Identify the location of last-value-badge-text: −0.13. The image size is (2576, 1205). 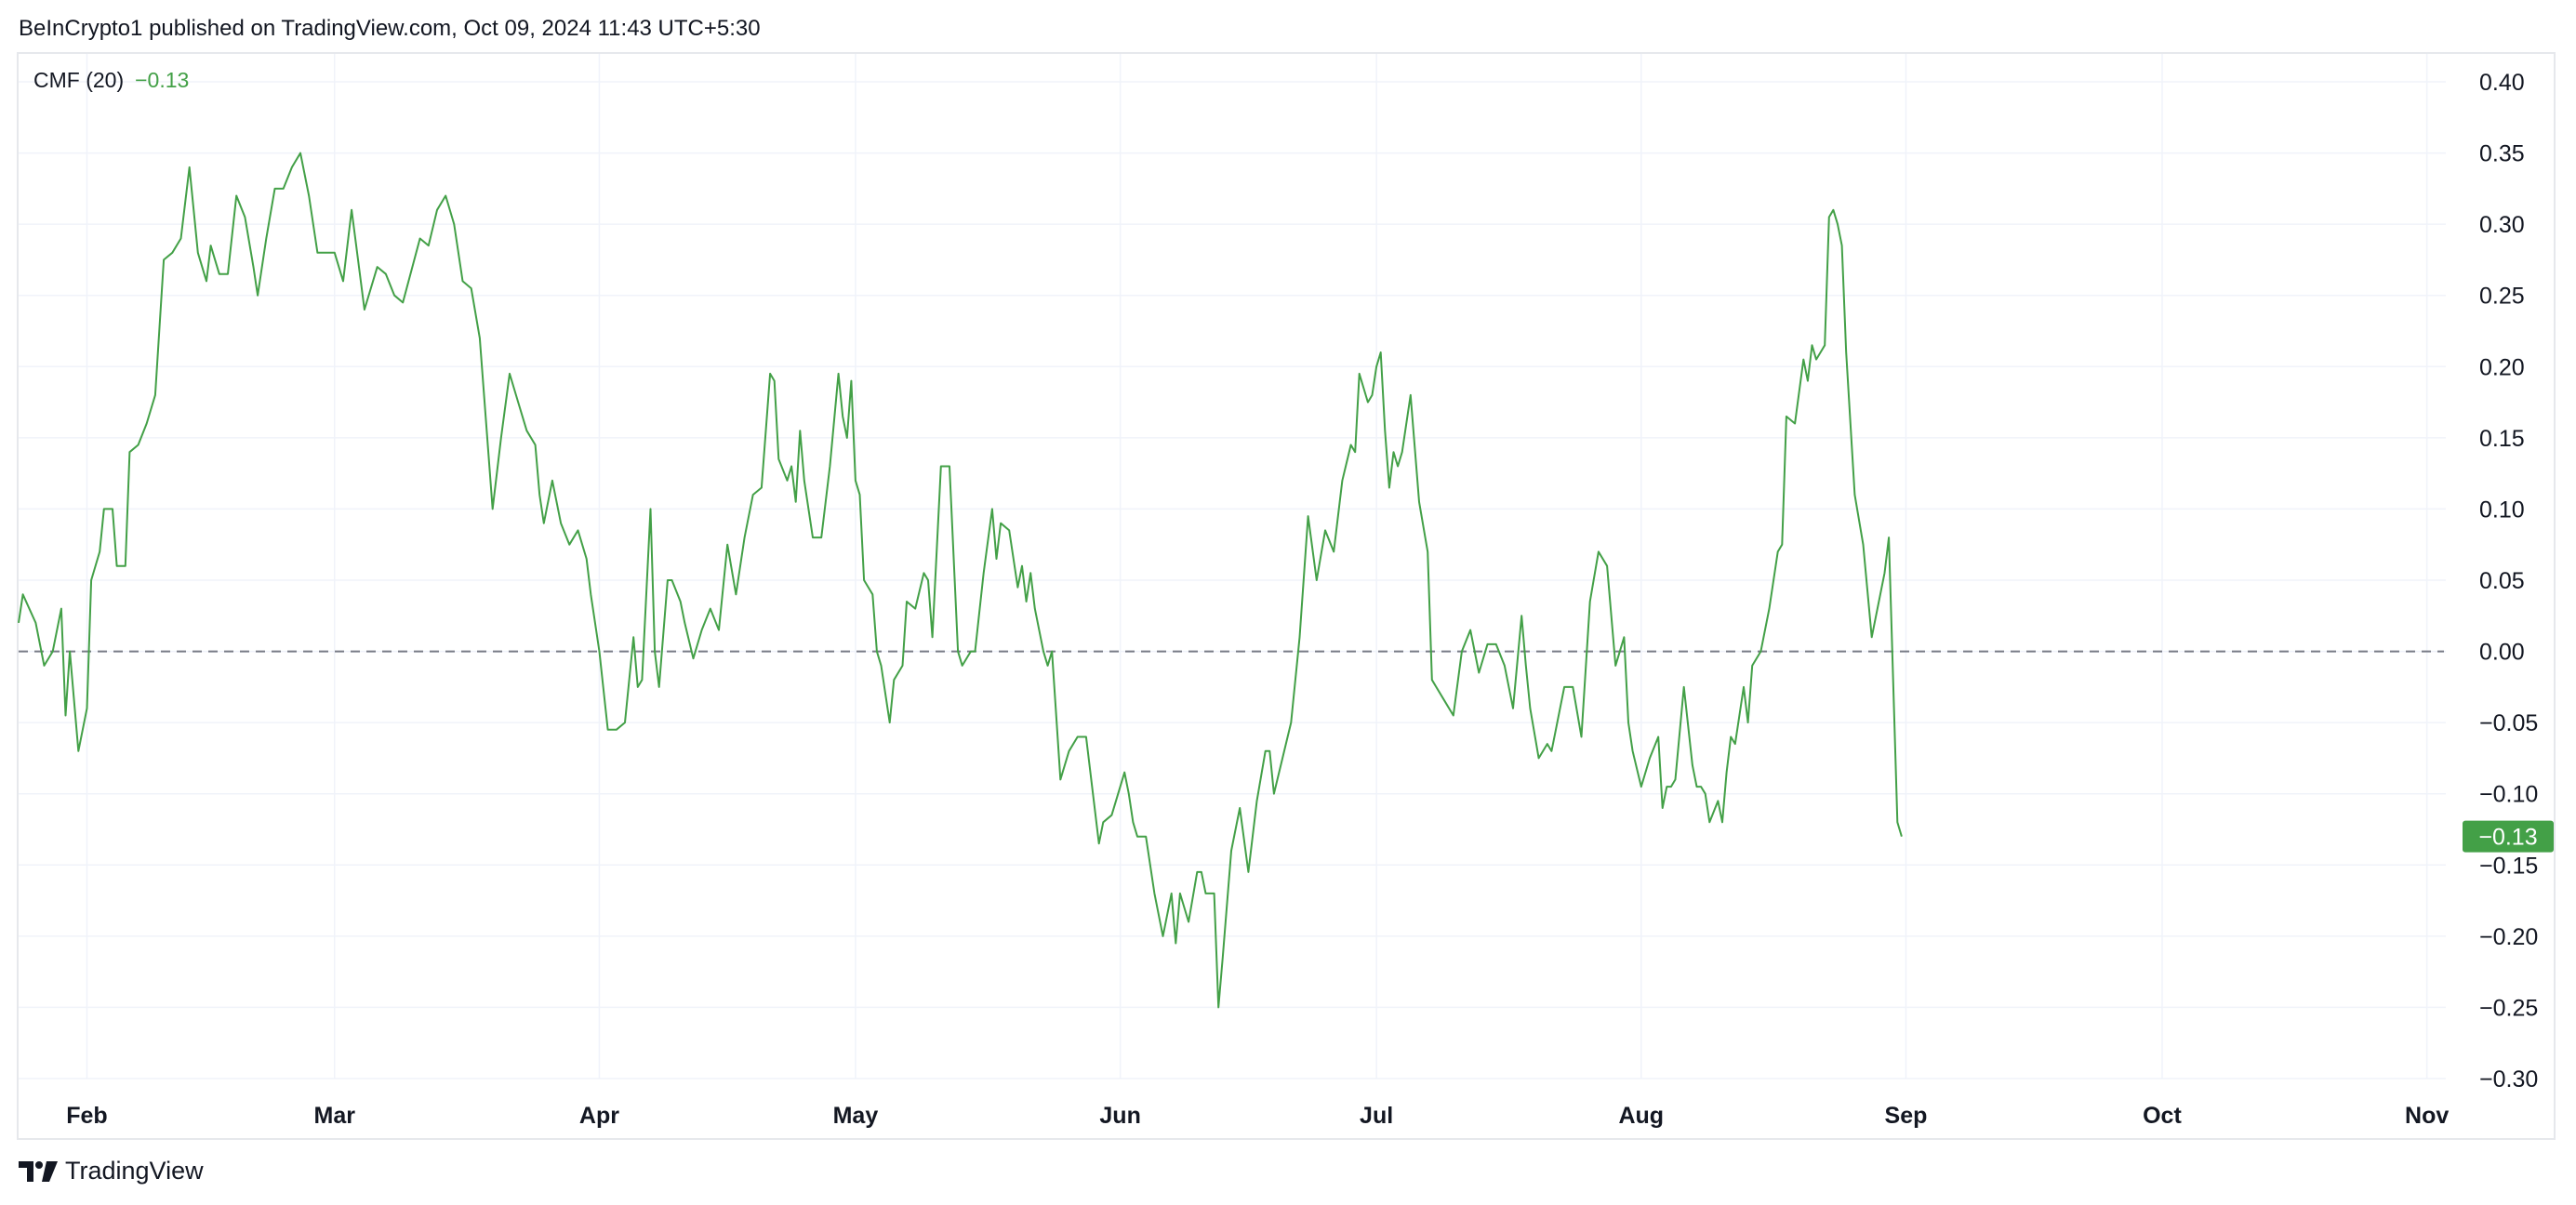
(2507, 838).